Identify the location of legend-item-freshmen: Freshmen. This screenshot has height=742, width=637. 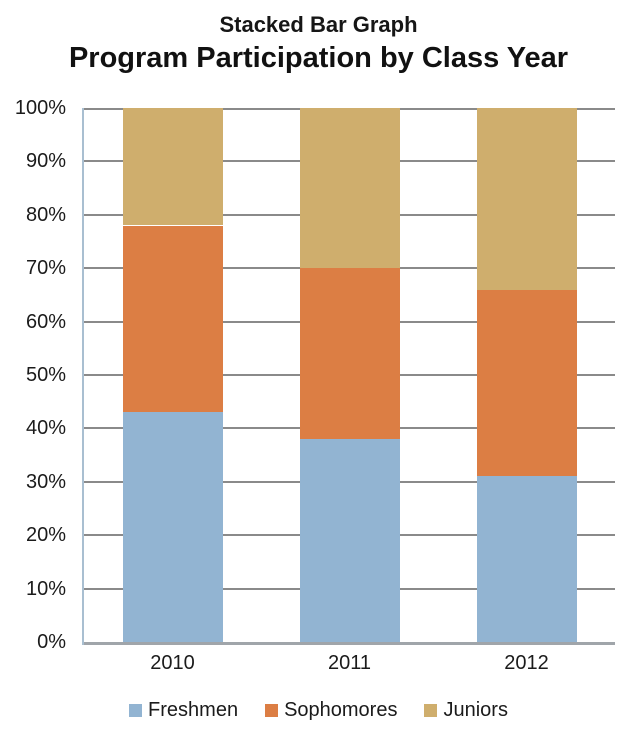
(183, 710).